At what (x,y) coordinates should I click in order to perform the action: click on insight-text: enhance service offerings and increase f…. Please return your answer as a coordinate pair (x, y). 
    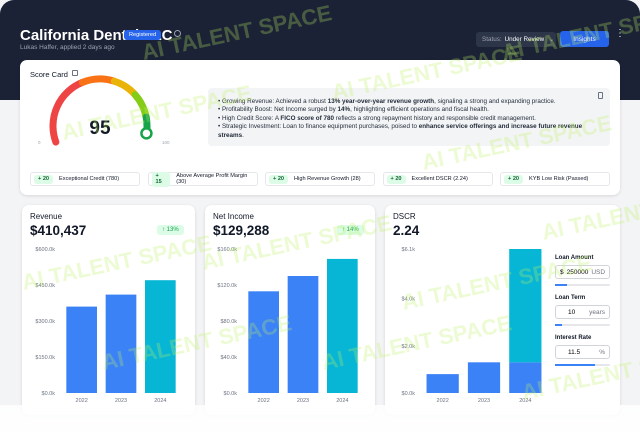
    Looking at the image, I should click on (400, 131).